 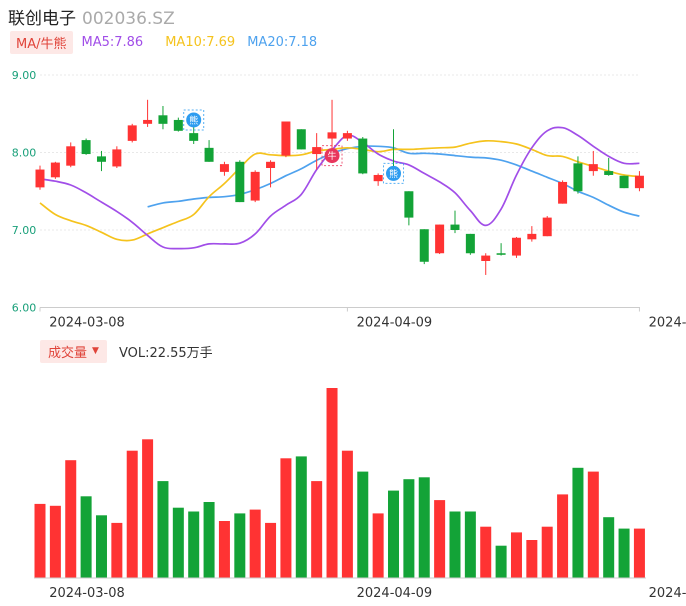 I want to click on ma5-label: MA5:7.86, so click(x=112, y=42).